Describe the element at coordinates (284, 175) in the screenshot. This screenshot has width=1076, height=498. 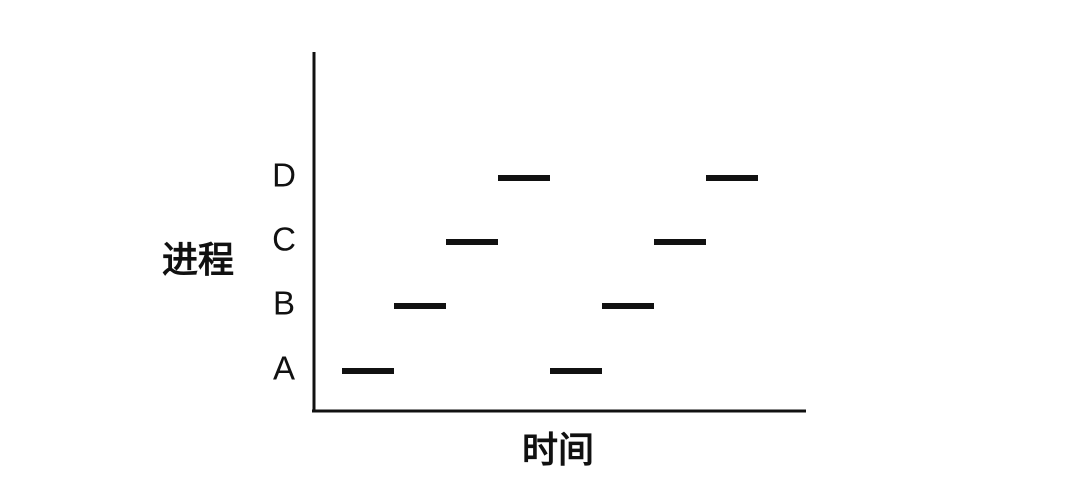
I see `tick-label-d: D` at that location.